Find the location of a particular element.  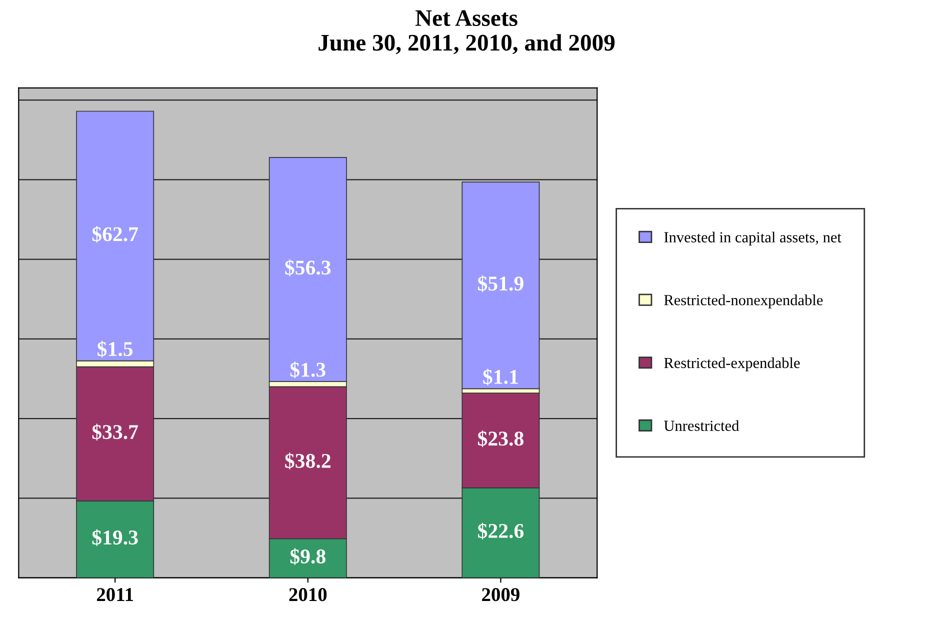

bar is located at coordinates (501, 286).